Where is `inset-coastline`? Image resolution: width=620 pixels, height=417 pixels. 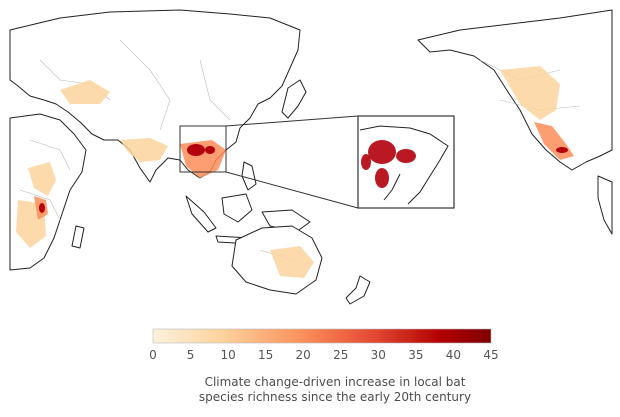
inset-coastline is located at coordinates (404, 165).